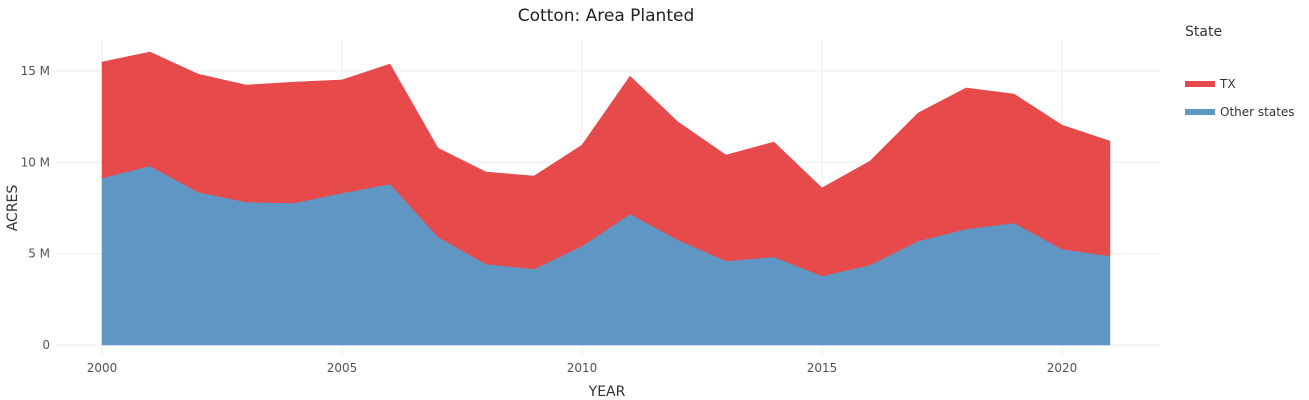  I want to click on legend-item-tx: TX, so click(1240, 84).